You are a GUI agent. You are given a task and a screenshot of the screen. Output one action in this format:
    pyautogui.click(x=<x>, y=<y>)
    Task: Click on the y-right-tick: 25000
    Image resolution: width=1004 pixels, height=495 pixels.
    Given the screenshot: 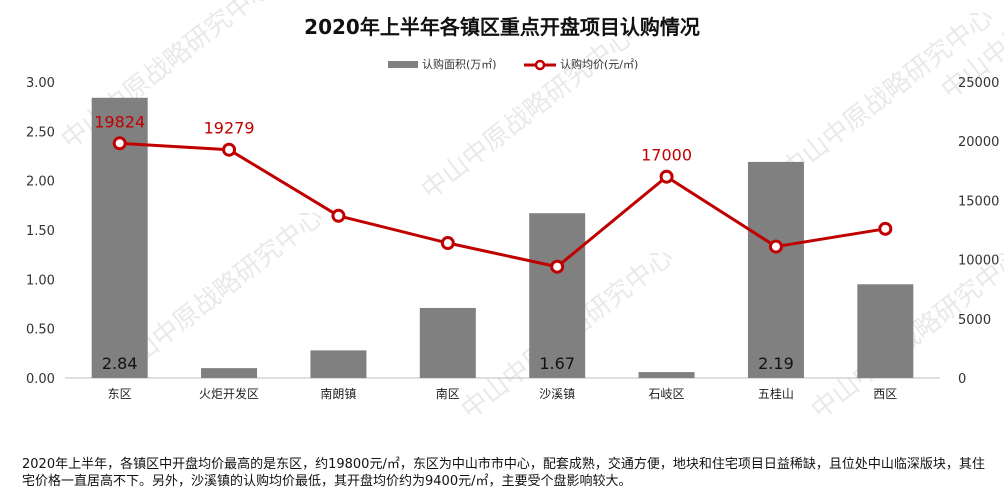 What is the action you would take?
    pyautogui.click(x=978, y=83)
    